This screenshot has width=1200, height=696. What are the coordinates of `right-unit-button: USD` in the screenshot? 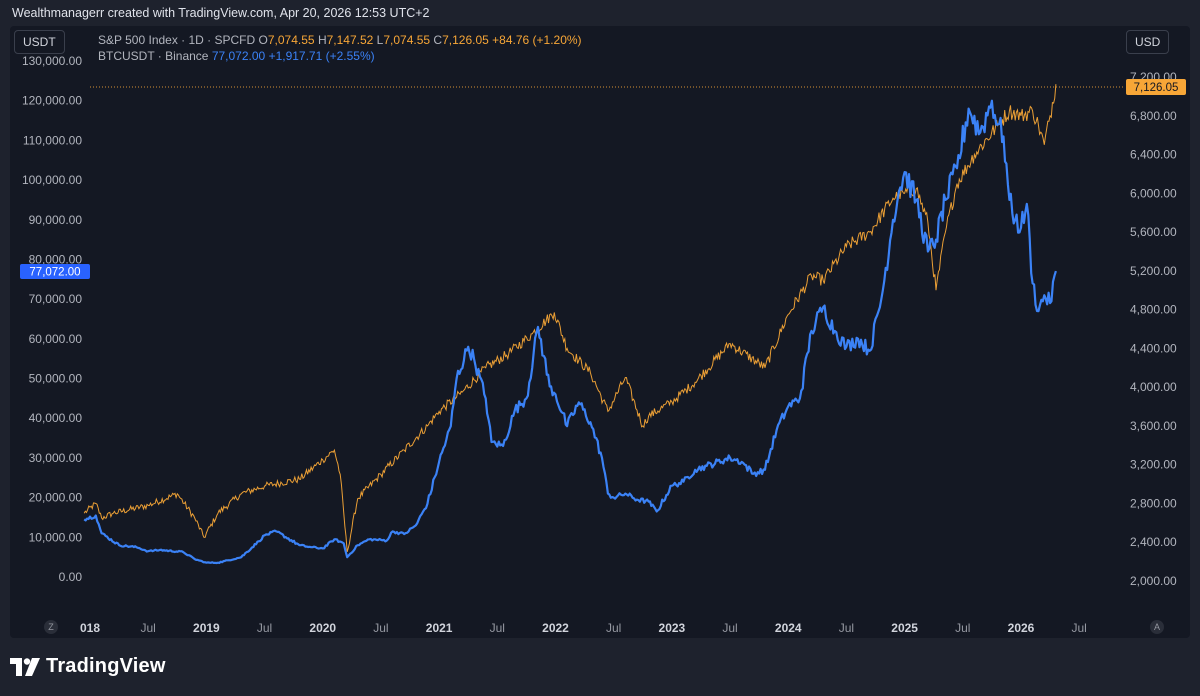 It's located at (1148, 42).